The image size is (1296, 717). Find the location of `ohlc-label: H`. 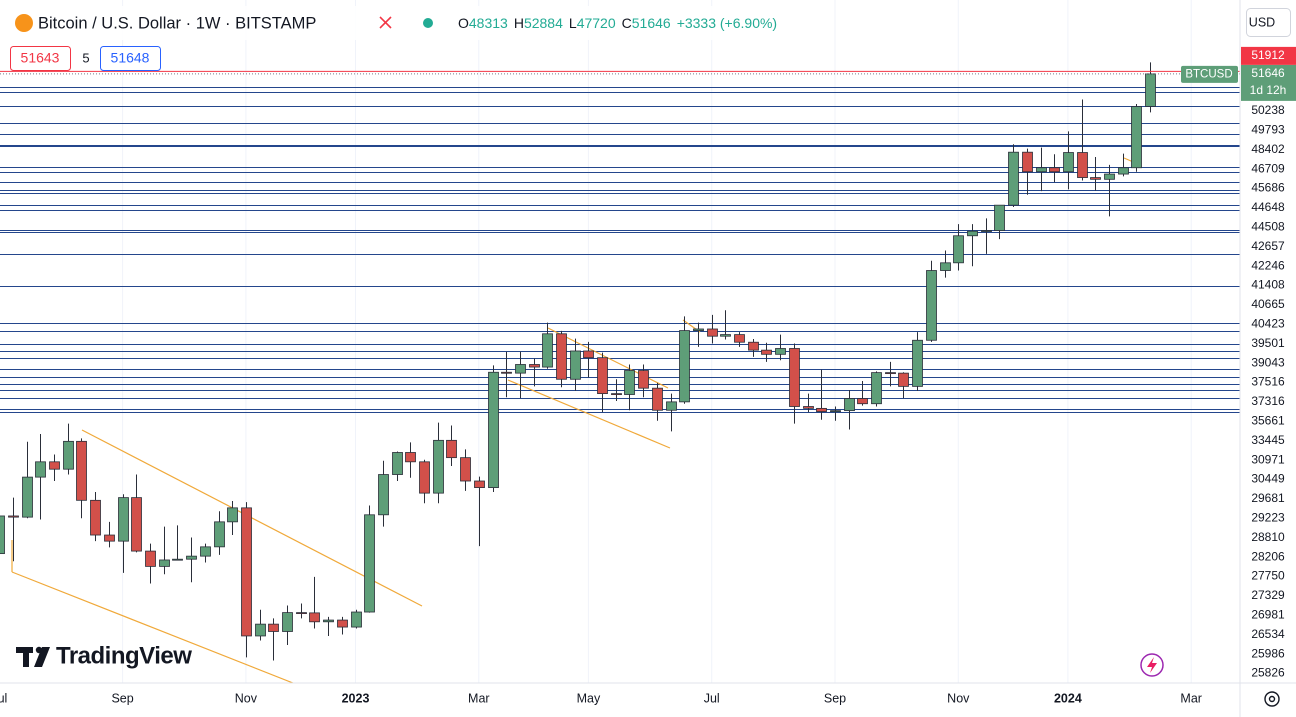

ohlc-label: H is located at coordinates (519, 23).